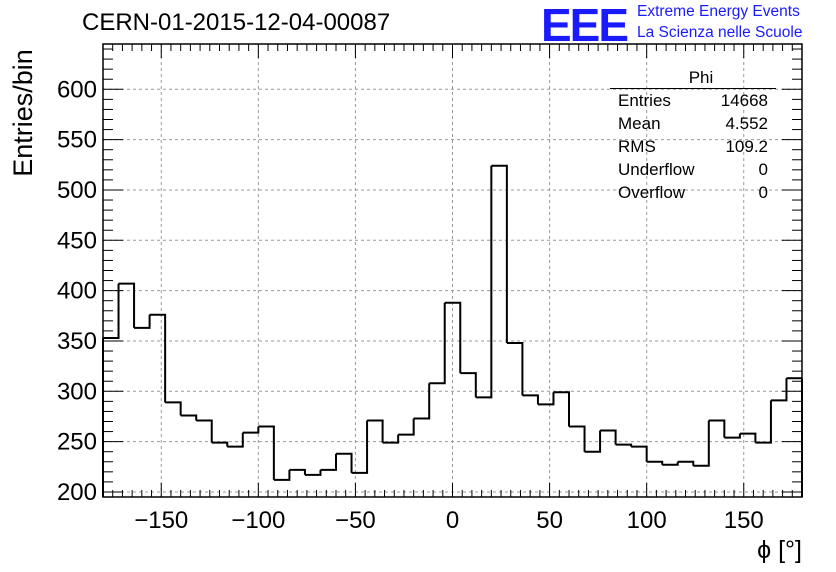 The height and width of the screenshot is (572, 836). Describe the element at coordinates (693, 78) in the screenshot. I see `stats-title: Phi` at that location.